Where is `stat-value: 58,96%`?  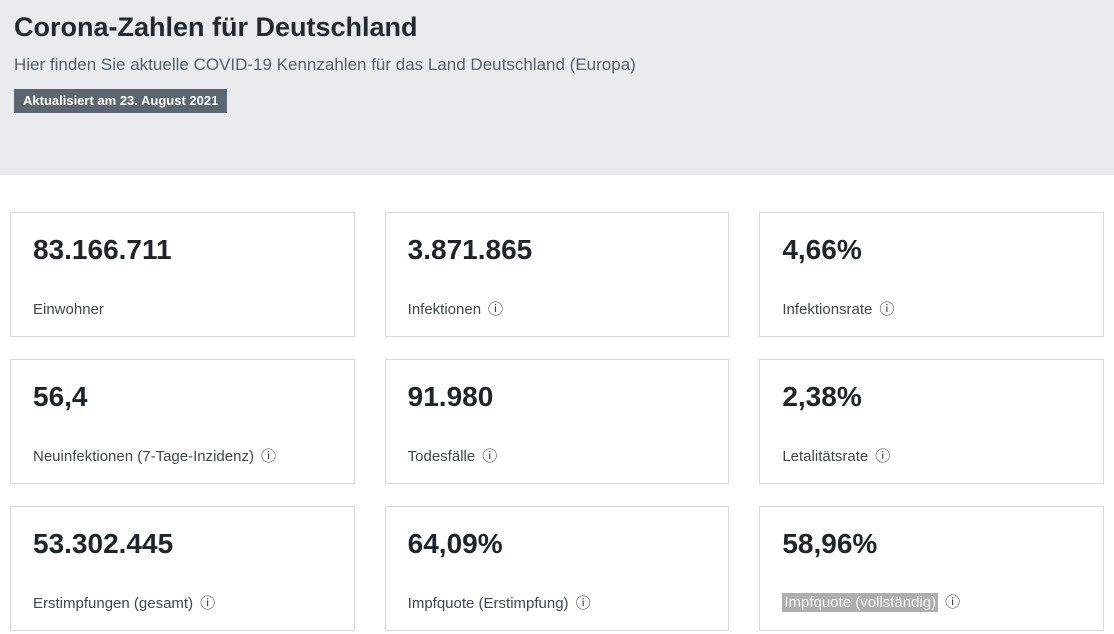
stat-value: 58,96% is located at coordinates (830, 543).